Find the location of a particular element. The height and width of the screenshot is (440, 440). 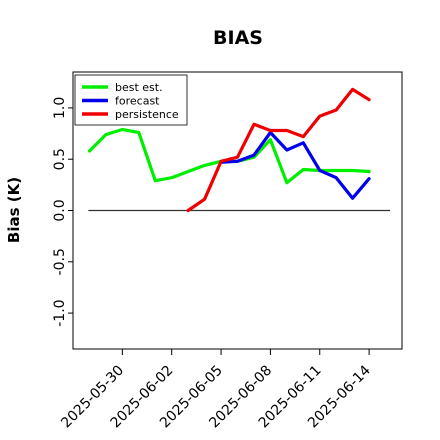

y-tick-label: -0.5 is located at coordinates (60, 261).